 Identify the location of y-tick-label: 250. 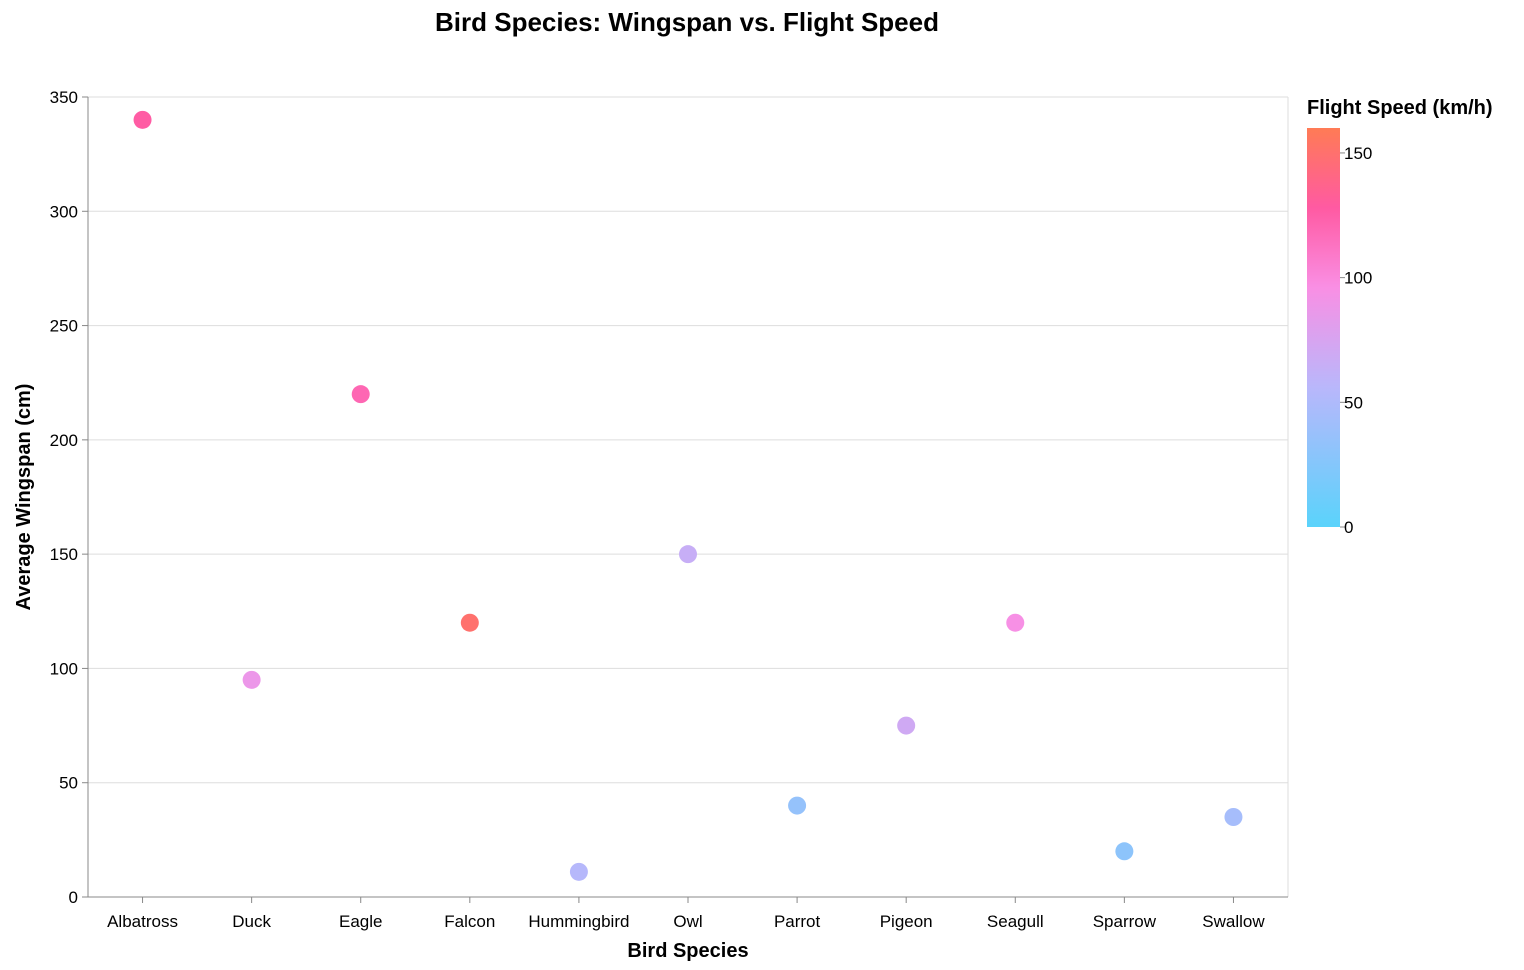
(64, 326).